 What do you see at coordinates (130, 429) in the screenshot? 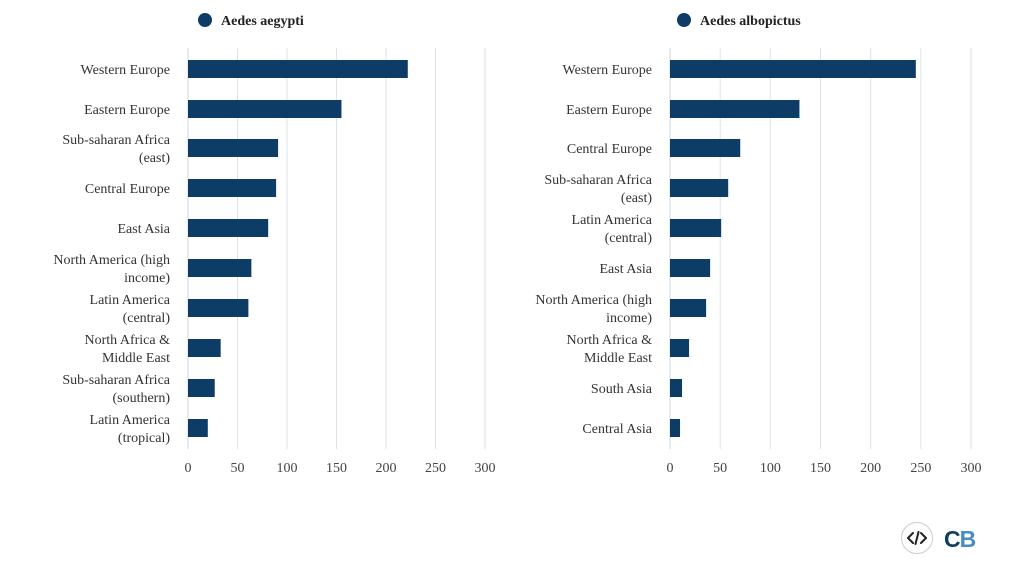
I see `category-label-1-10: Latin America (tropical)` at bounding box center [130, 429].